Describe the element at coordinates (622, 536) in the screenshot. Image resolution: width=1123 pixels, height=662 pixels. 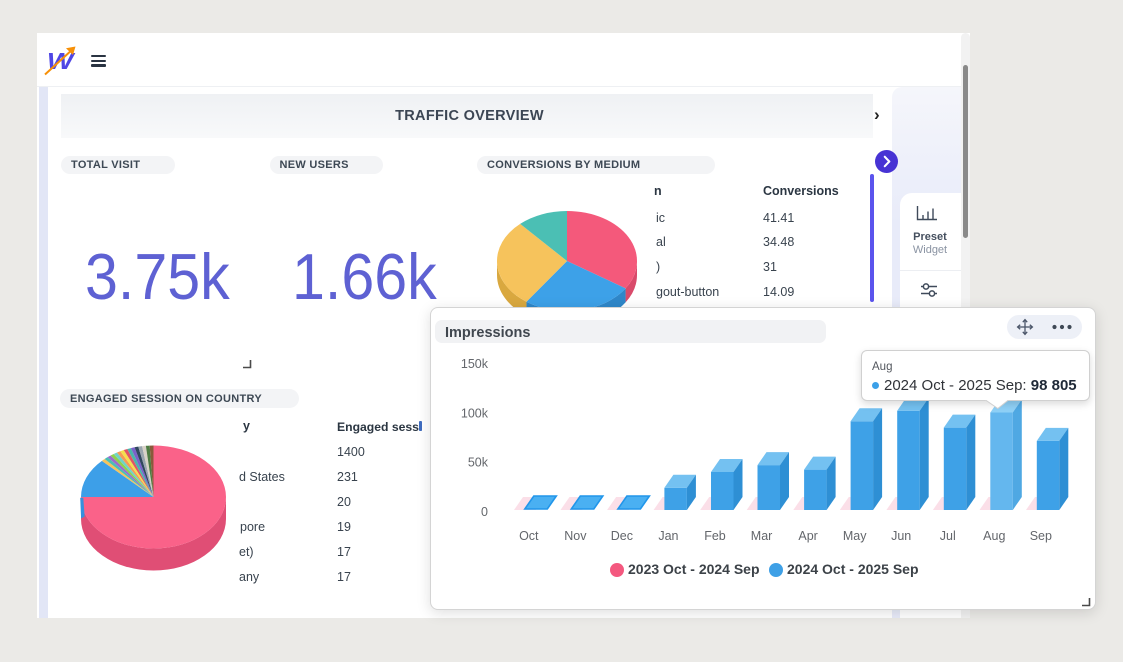
I see `svg-text: Dec` at that location.